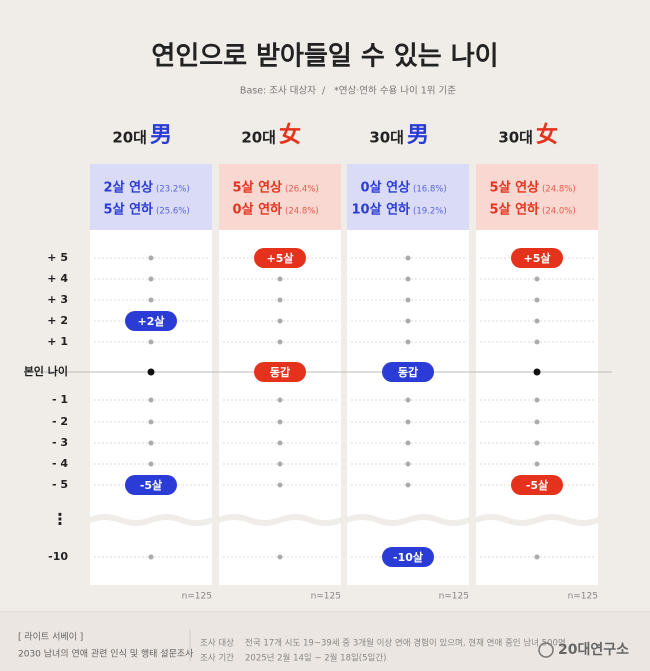 Image resolution: width=650 pixels, height=671 pixels. Describe the element at coordinates (173, 212) in the screenshot. I see `younger-pct: (25.6%)` at that location.